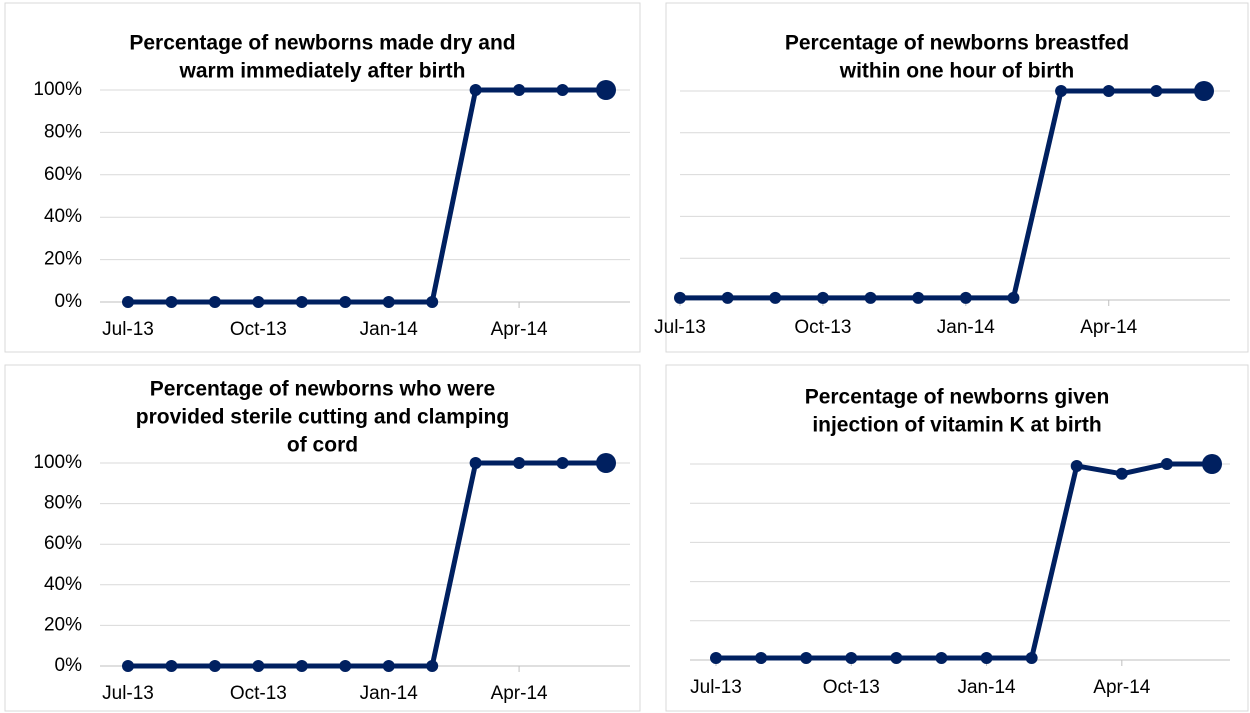  What do you see at coordinates (322, 417) in the screenshot?
I see `chart-title: provided sterile cutting and clamping` at bounding box center [322, 417].